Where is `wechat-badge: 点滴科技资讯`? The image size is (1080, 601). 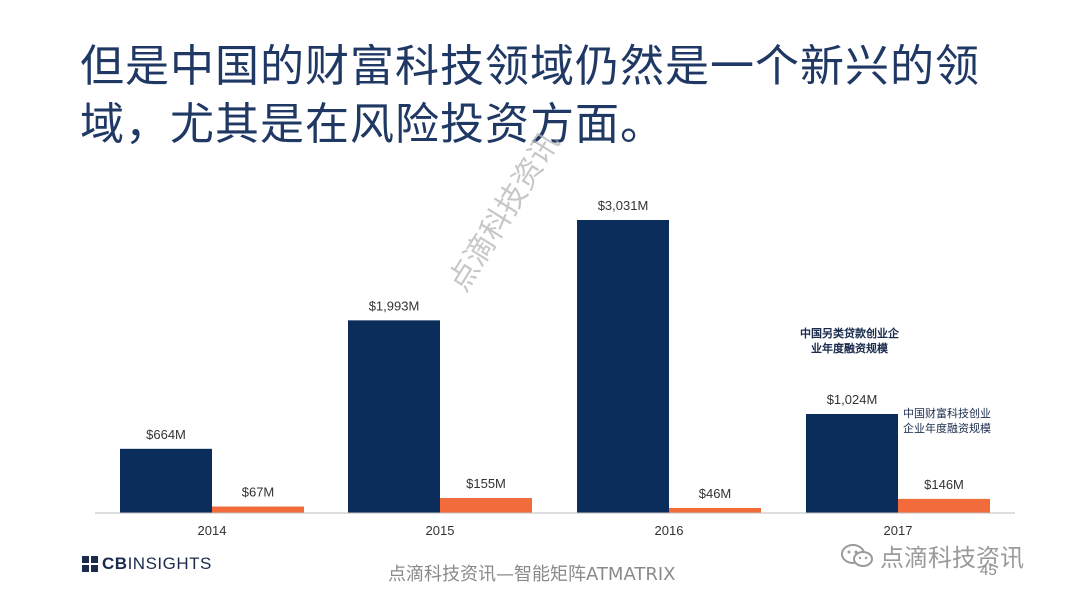 wechat-badge: 点滴科技资讯 is located at coordinates (932, 555).